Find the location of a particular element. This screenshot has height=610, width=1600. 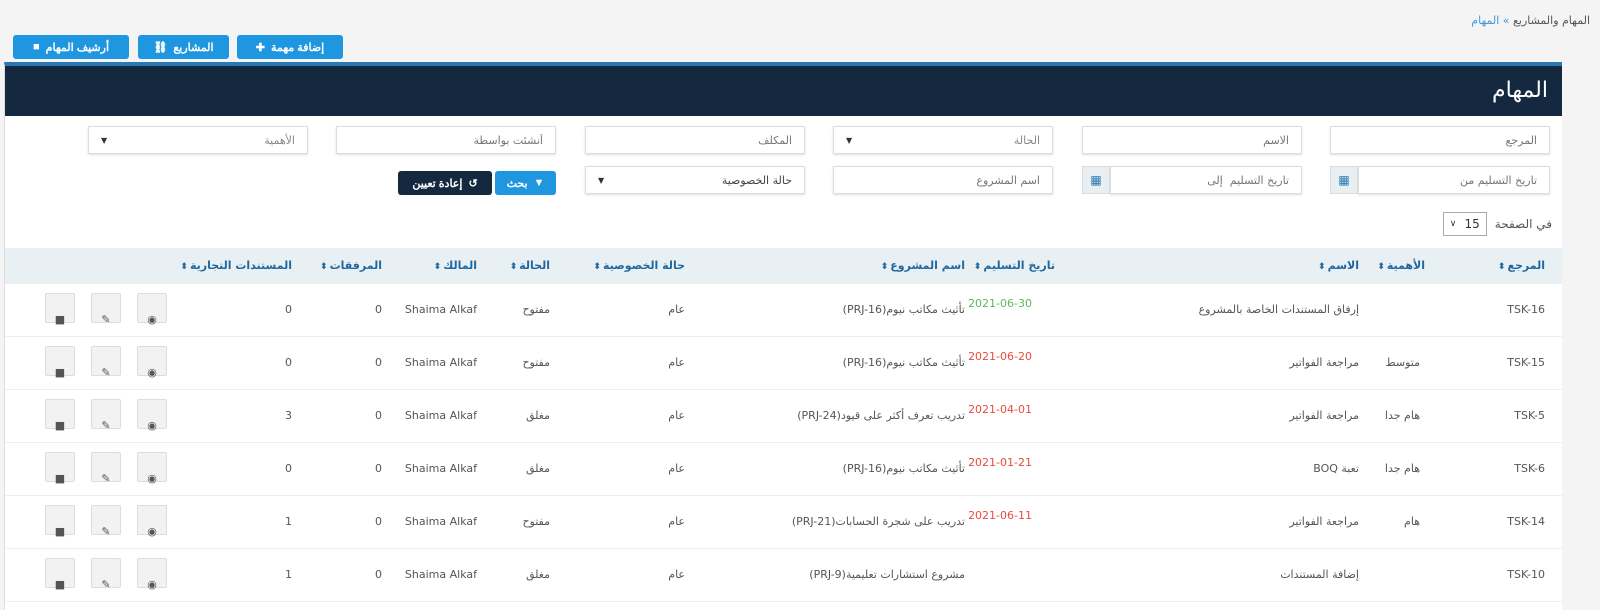

due-to-field is located at coordinates (1206, 180).